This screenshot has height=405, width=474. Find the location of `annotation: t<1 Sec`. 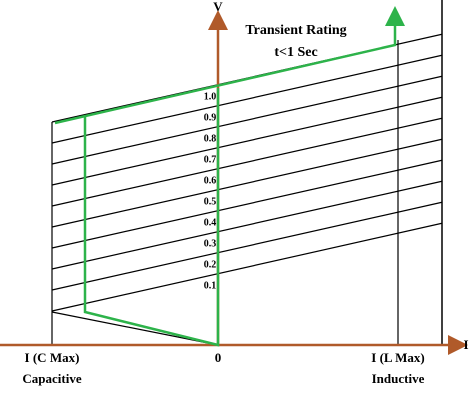

annotation: t<1 Sec is located at coordinates (295, 52).